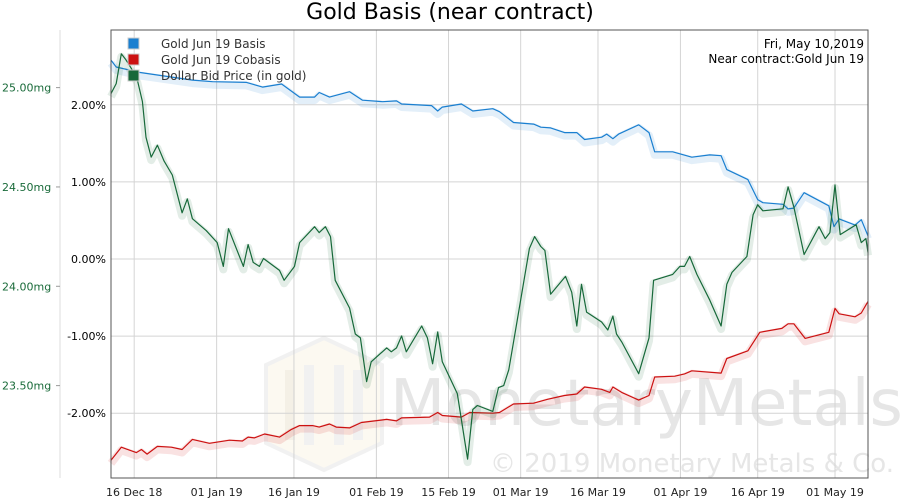  I want to click on watermark-brand: MonetaryMetals, so click(645, 404).